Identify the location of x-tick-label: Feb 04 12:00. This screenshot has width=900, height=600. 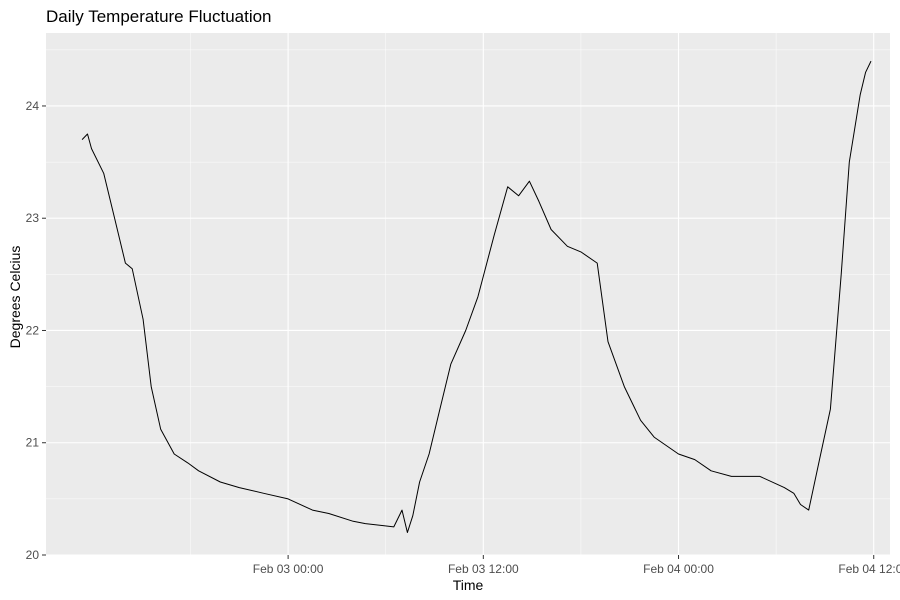
(869, 569).